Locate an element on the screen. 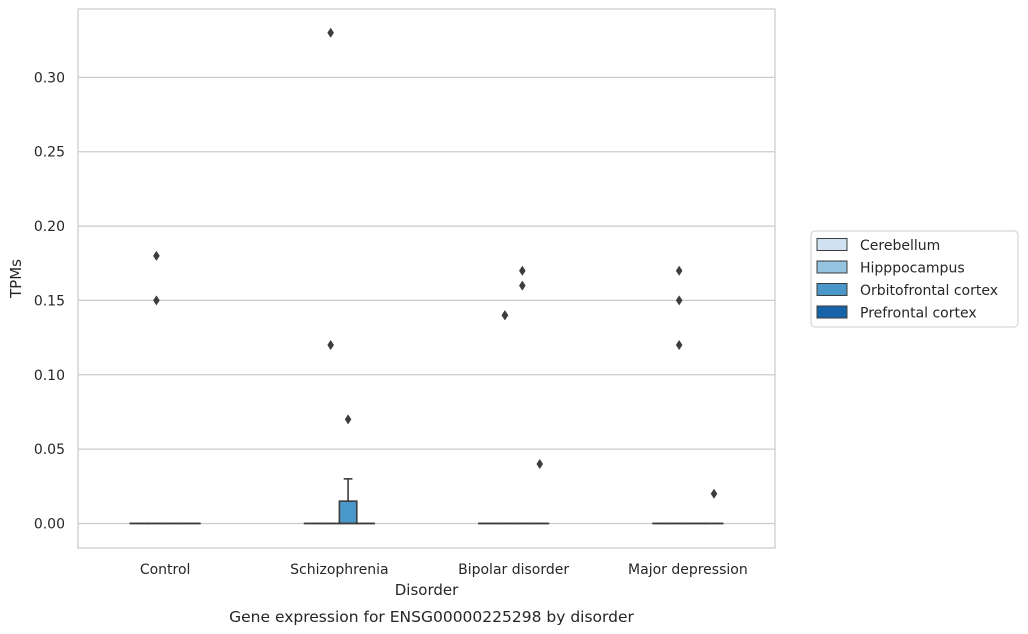 This screenshot has width=1028, height=634. y-axis-label: TPMs is located at coordinates (16, 279).